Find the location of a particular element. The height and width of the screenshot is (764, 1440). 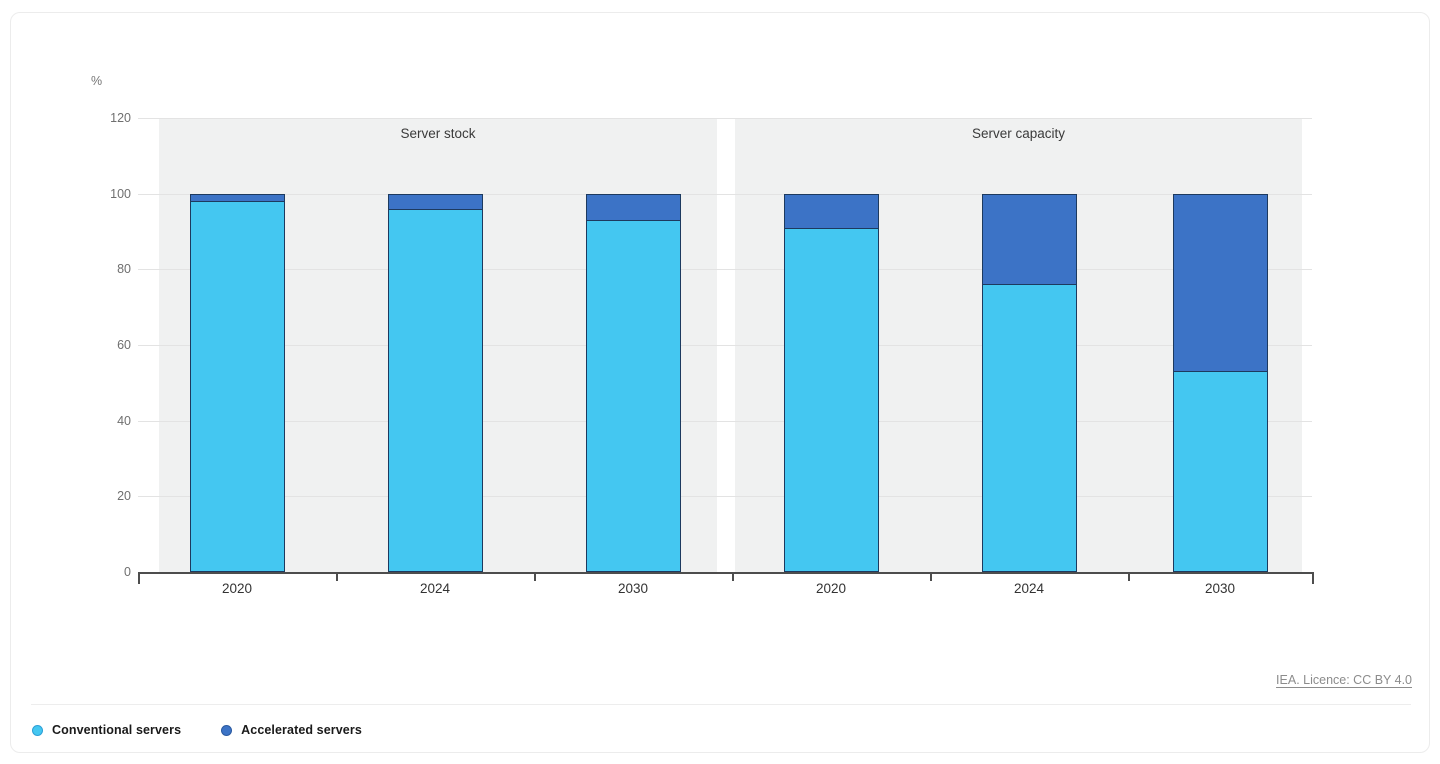

chart-legend: Conventional servers Accelerated servers is located at coordinates (197, 730).